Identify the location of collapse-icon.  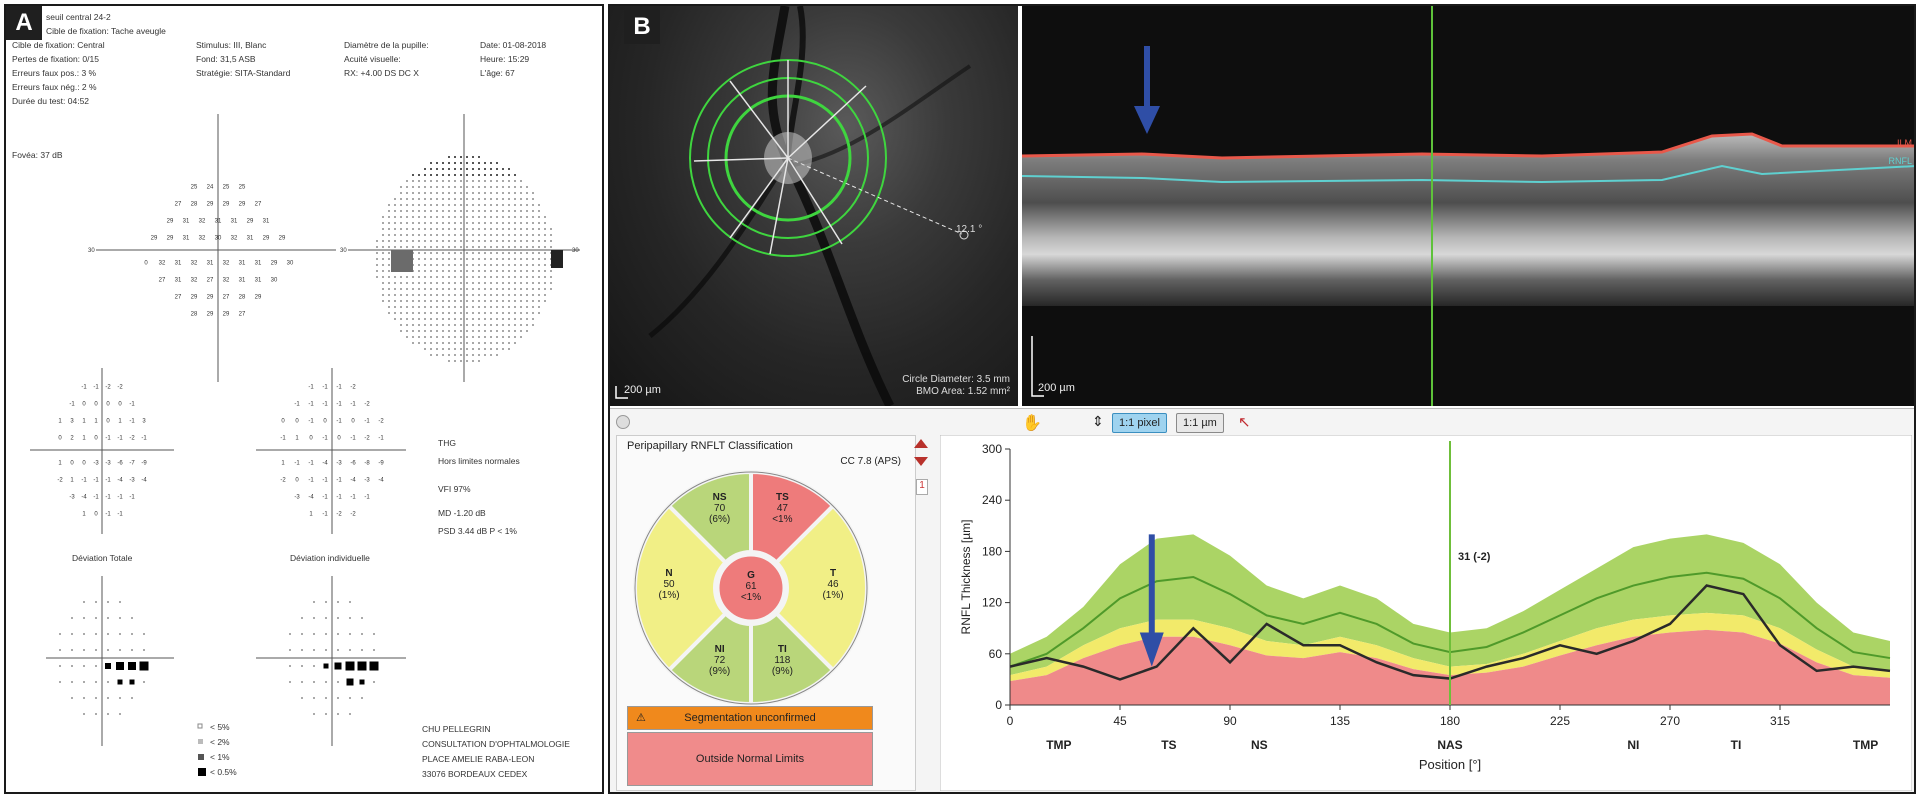
(623, 422).